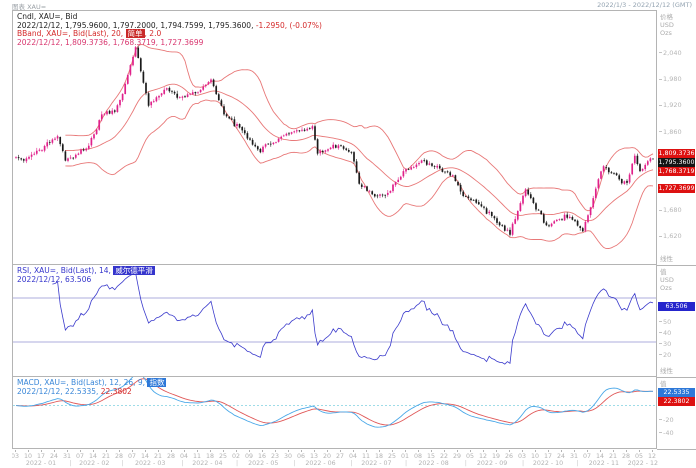 This screenshot has width=696, height=468. Describe the element at coordinates (150, 463) in the screenshot. I see `month-label: 2022 - 03` at that location.